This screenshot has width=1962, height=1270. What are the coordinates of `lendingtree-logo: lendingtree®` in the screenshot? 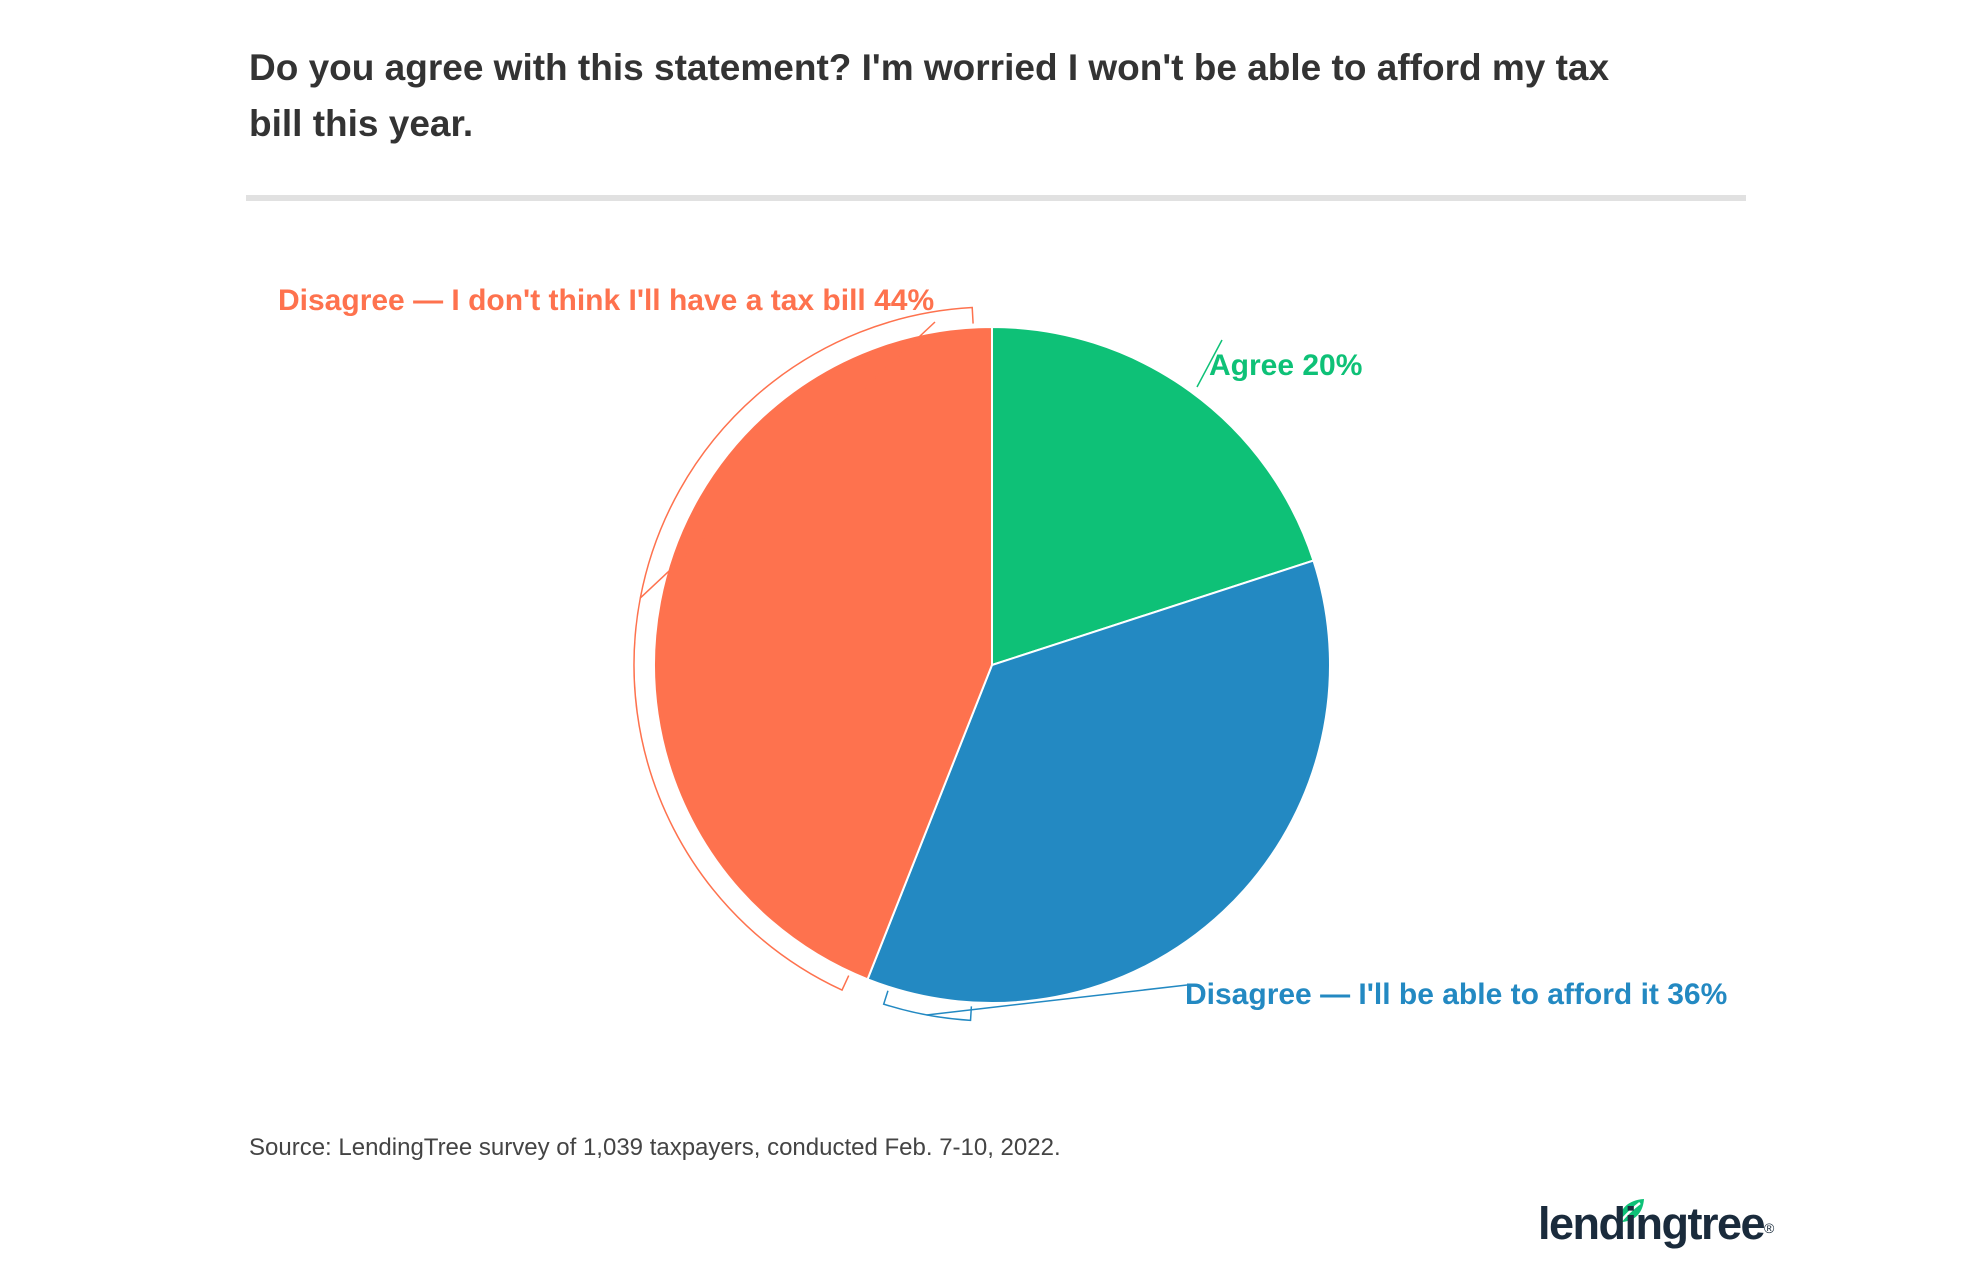 It's located at (1656, 1224).